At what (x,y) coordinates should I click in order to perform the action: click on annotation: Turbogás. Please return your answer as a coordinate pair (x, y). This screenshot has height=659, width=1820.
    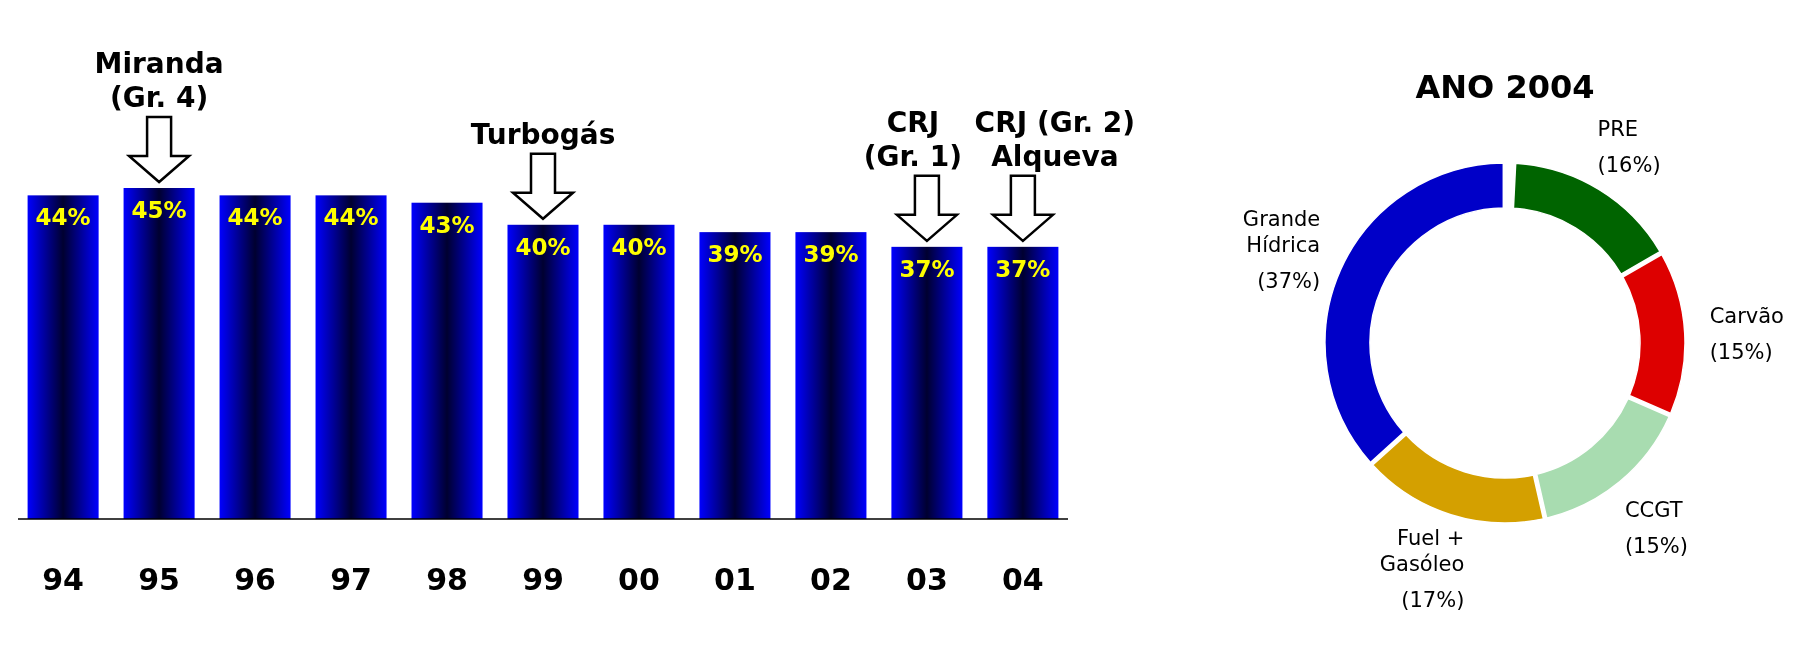
    Looking at the image, I should click on (543, 134).